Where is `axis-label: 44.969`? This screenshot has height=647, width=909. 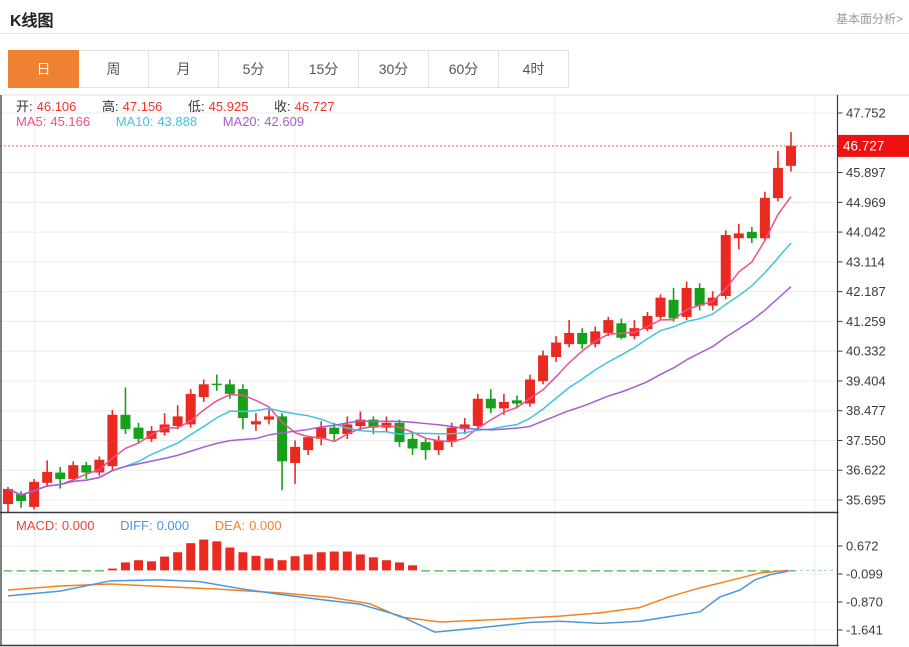
axis-label: 44.969 is located at coordinates (866, 202).